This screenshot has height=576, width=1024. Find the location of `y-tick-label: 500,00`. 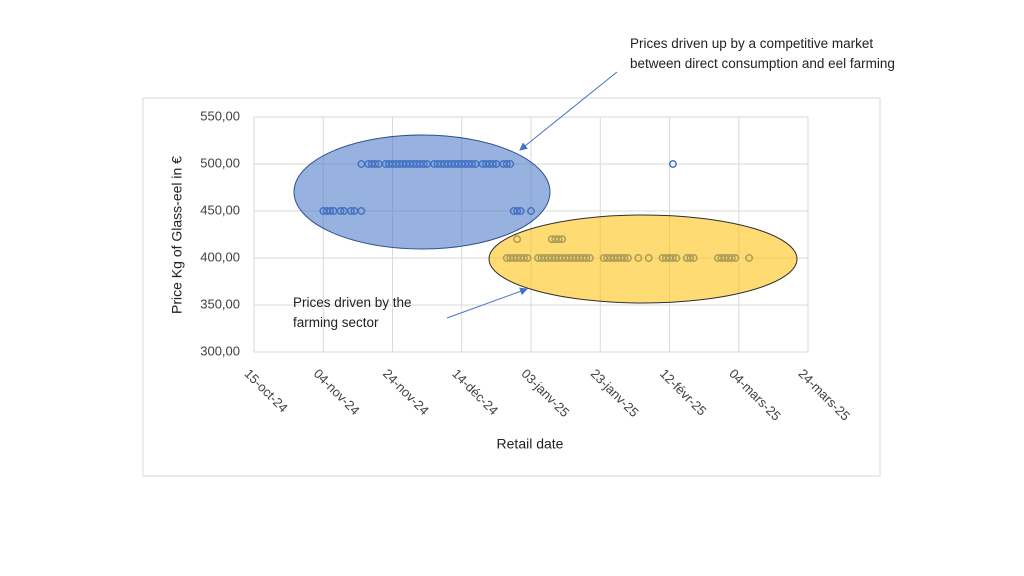

y-tick-label: 500,00 is located at coordinates (220, 162).